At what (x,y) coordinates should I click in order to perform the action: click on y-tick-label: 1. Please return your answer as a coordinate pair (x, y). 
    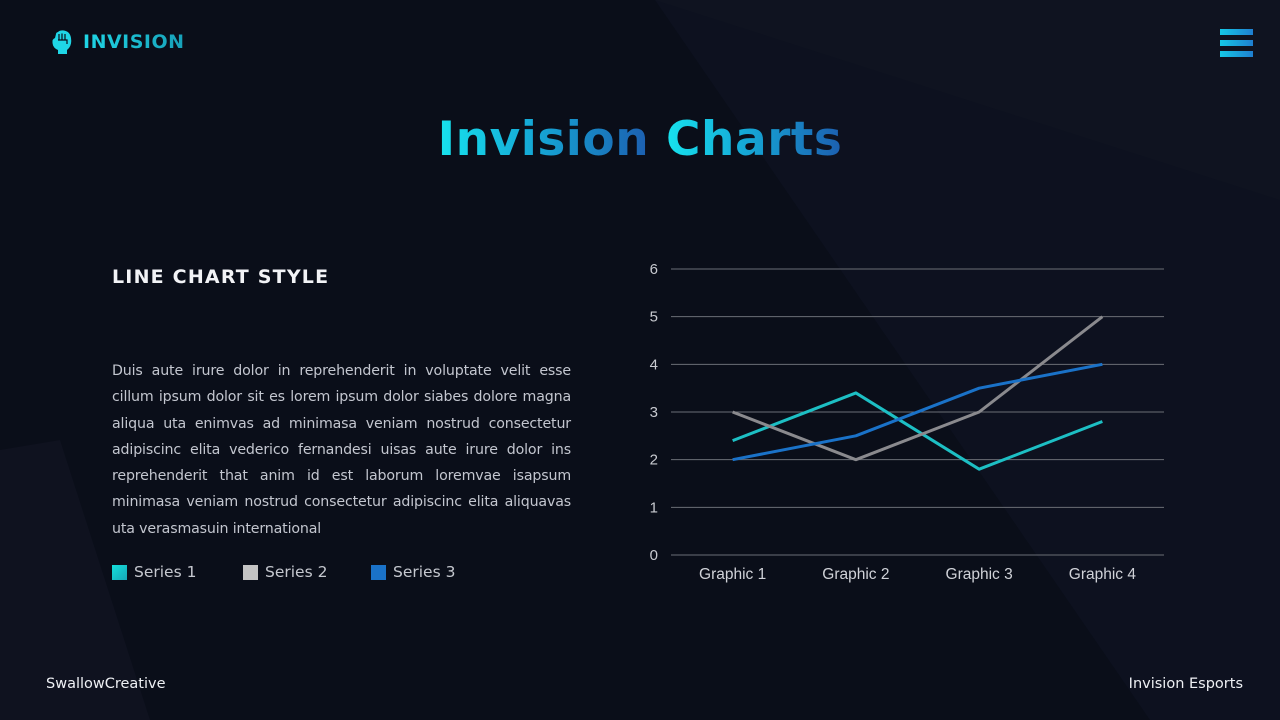
    Looking at the image, I should click on (654, 507).